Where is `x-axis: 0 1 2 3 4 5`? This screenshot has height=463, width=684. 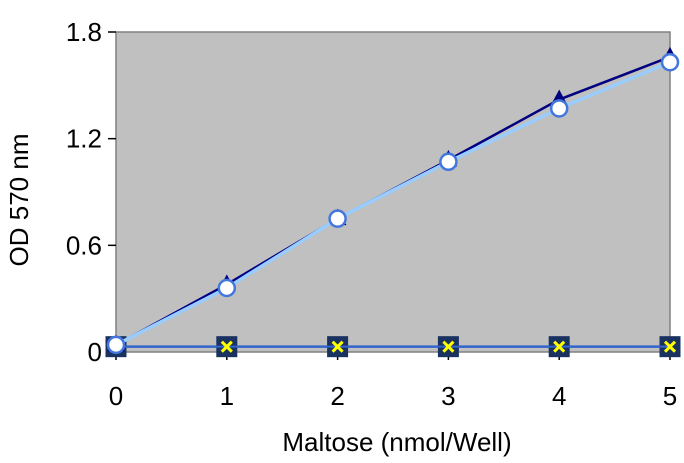 x-axis: 0 1 2 3 4 5 is located at coordinates (393, 381).